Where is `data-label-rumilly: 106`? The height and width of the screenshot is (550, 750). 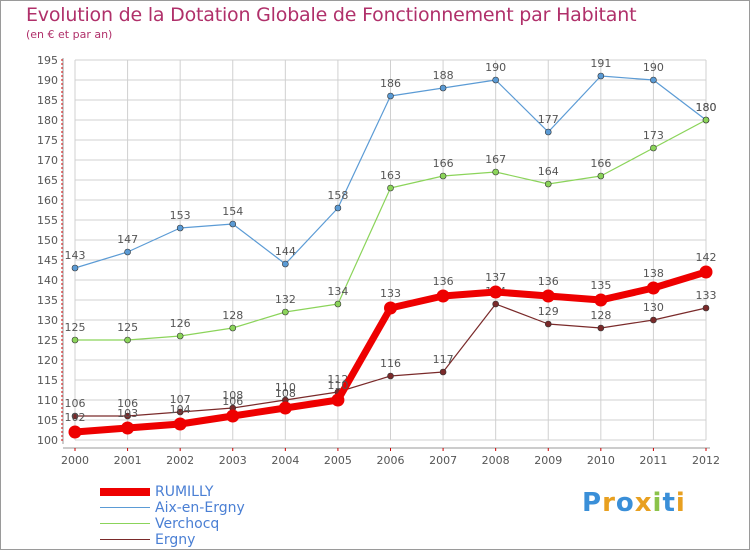
data-label-rumilly: 106 is located at coordinates (232, 401).